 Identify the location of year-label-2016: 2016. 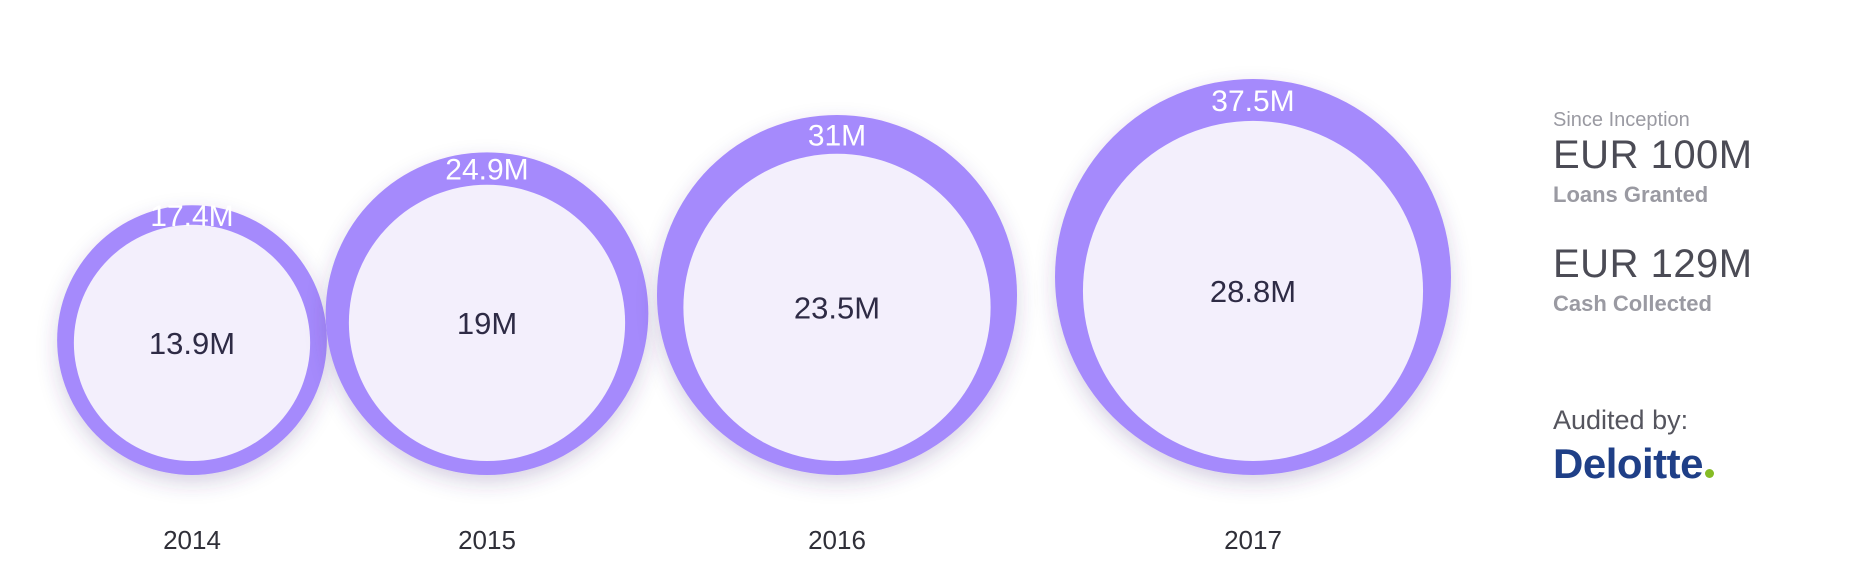
(837, 540).